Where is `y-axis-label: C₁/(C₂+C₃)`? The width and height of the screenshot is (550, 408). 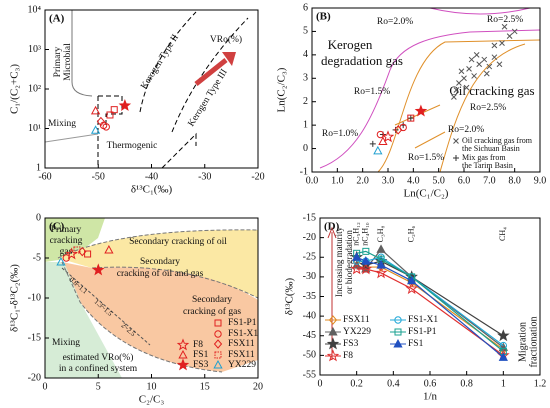
y-axis-label: C₁/(C₂+C₃) is located at coordinates (15, 89).